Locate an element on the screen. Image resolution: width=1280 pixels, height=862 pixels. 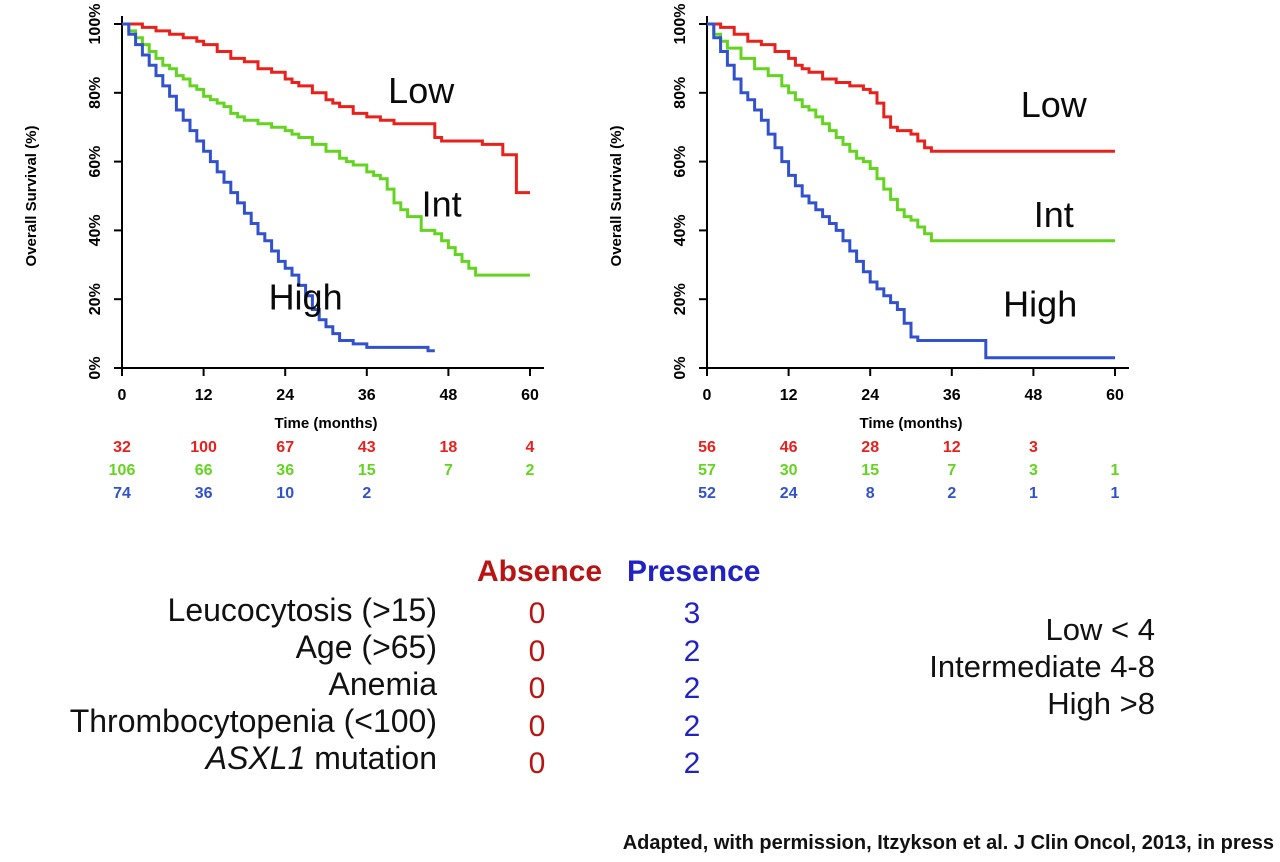
at-risk-count-low: 56 is located at coordinates (707, 447).